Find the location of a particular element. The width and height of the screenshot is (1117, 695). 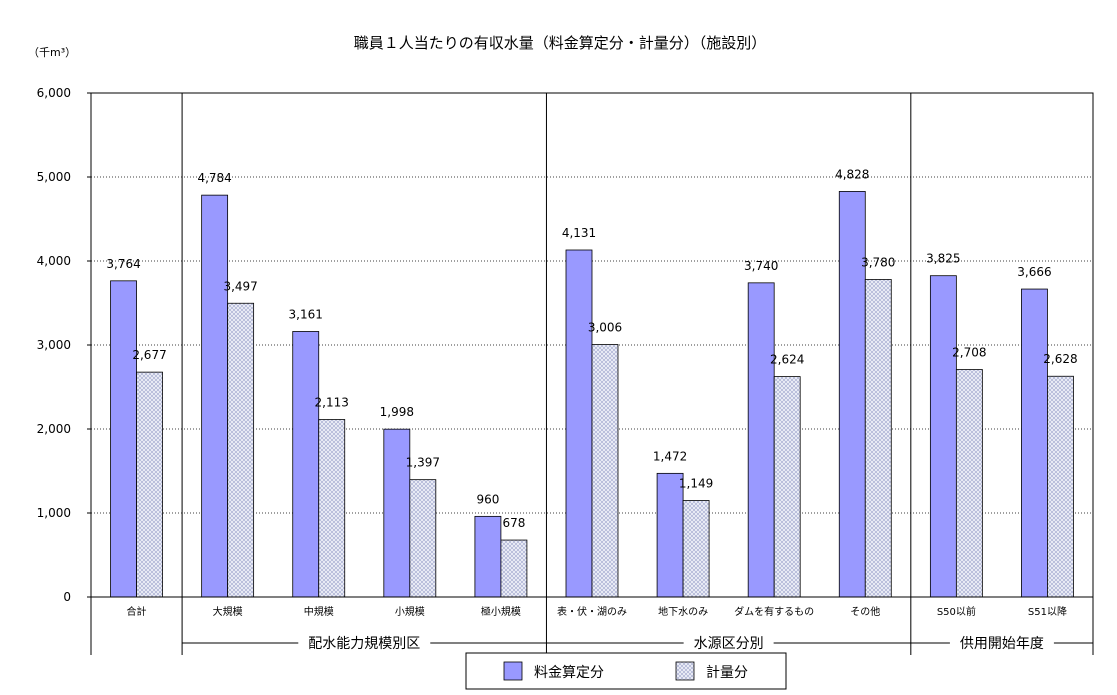

group-label: 供用開始年度 is located at coordinates (1002, 644).